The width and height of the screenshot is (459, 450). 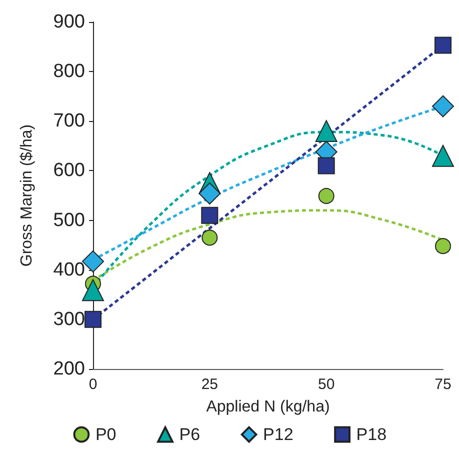 I want to click on y-tick-label: 200, so click(x=69, y=369).